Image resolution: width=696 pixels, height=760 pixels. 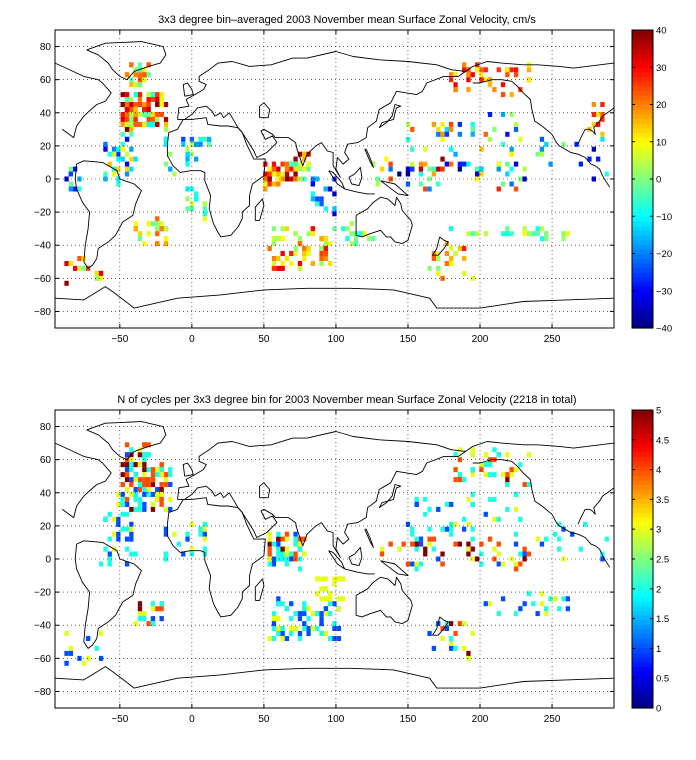 What do you see at coordinates (336, 719) in the screenshot?
I see `cycles-x-tick-label: 100` at bounding box center [336, 719].